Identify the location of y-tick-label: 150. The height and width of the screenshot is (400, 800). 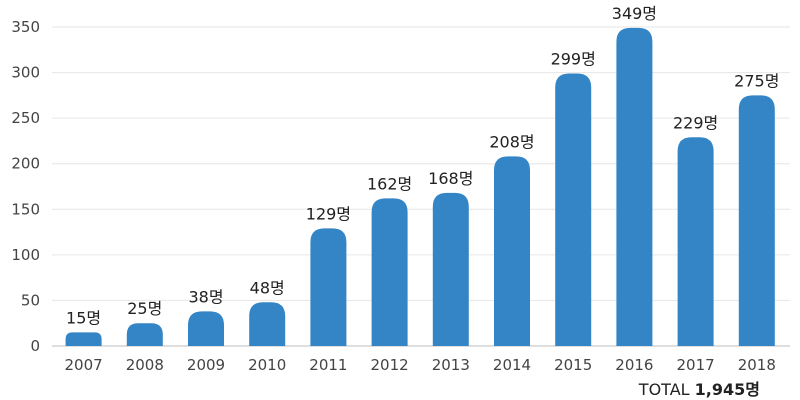
(25, 209).